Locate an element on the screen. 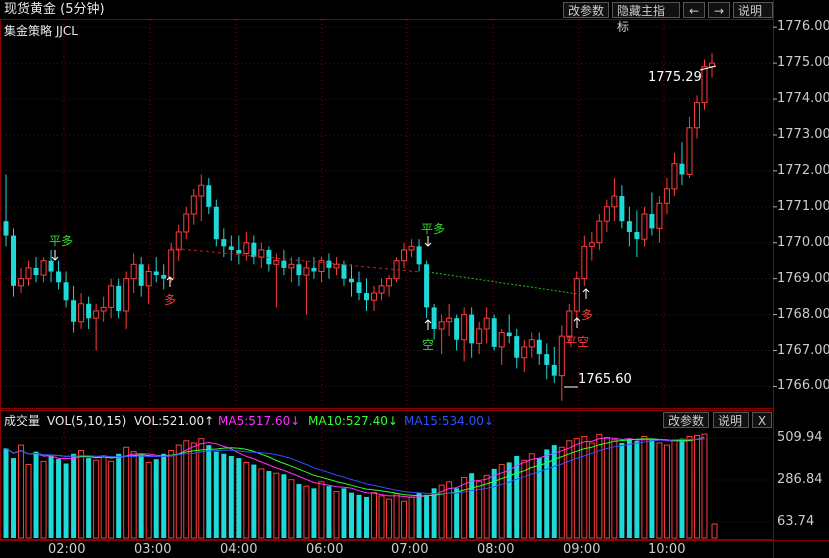  arrow-up-1-head is located at coordinates (170, 278).